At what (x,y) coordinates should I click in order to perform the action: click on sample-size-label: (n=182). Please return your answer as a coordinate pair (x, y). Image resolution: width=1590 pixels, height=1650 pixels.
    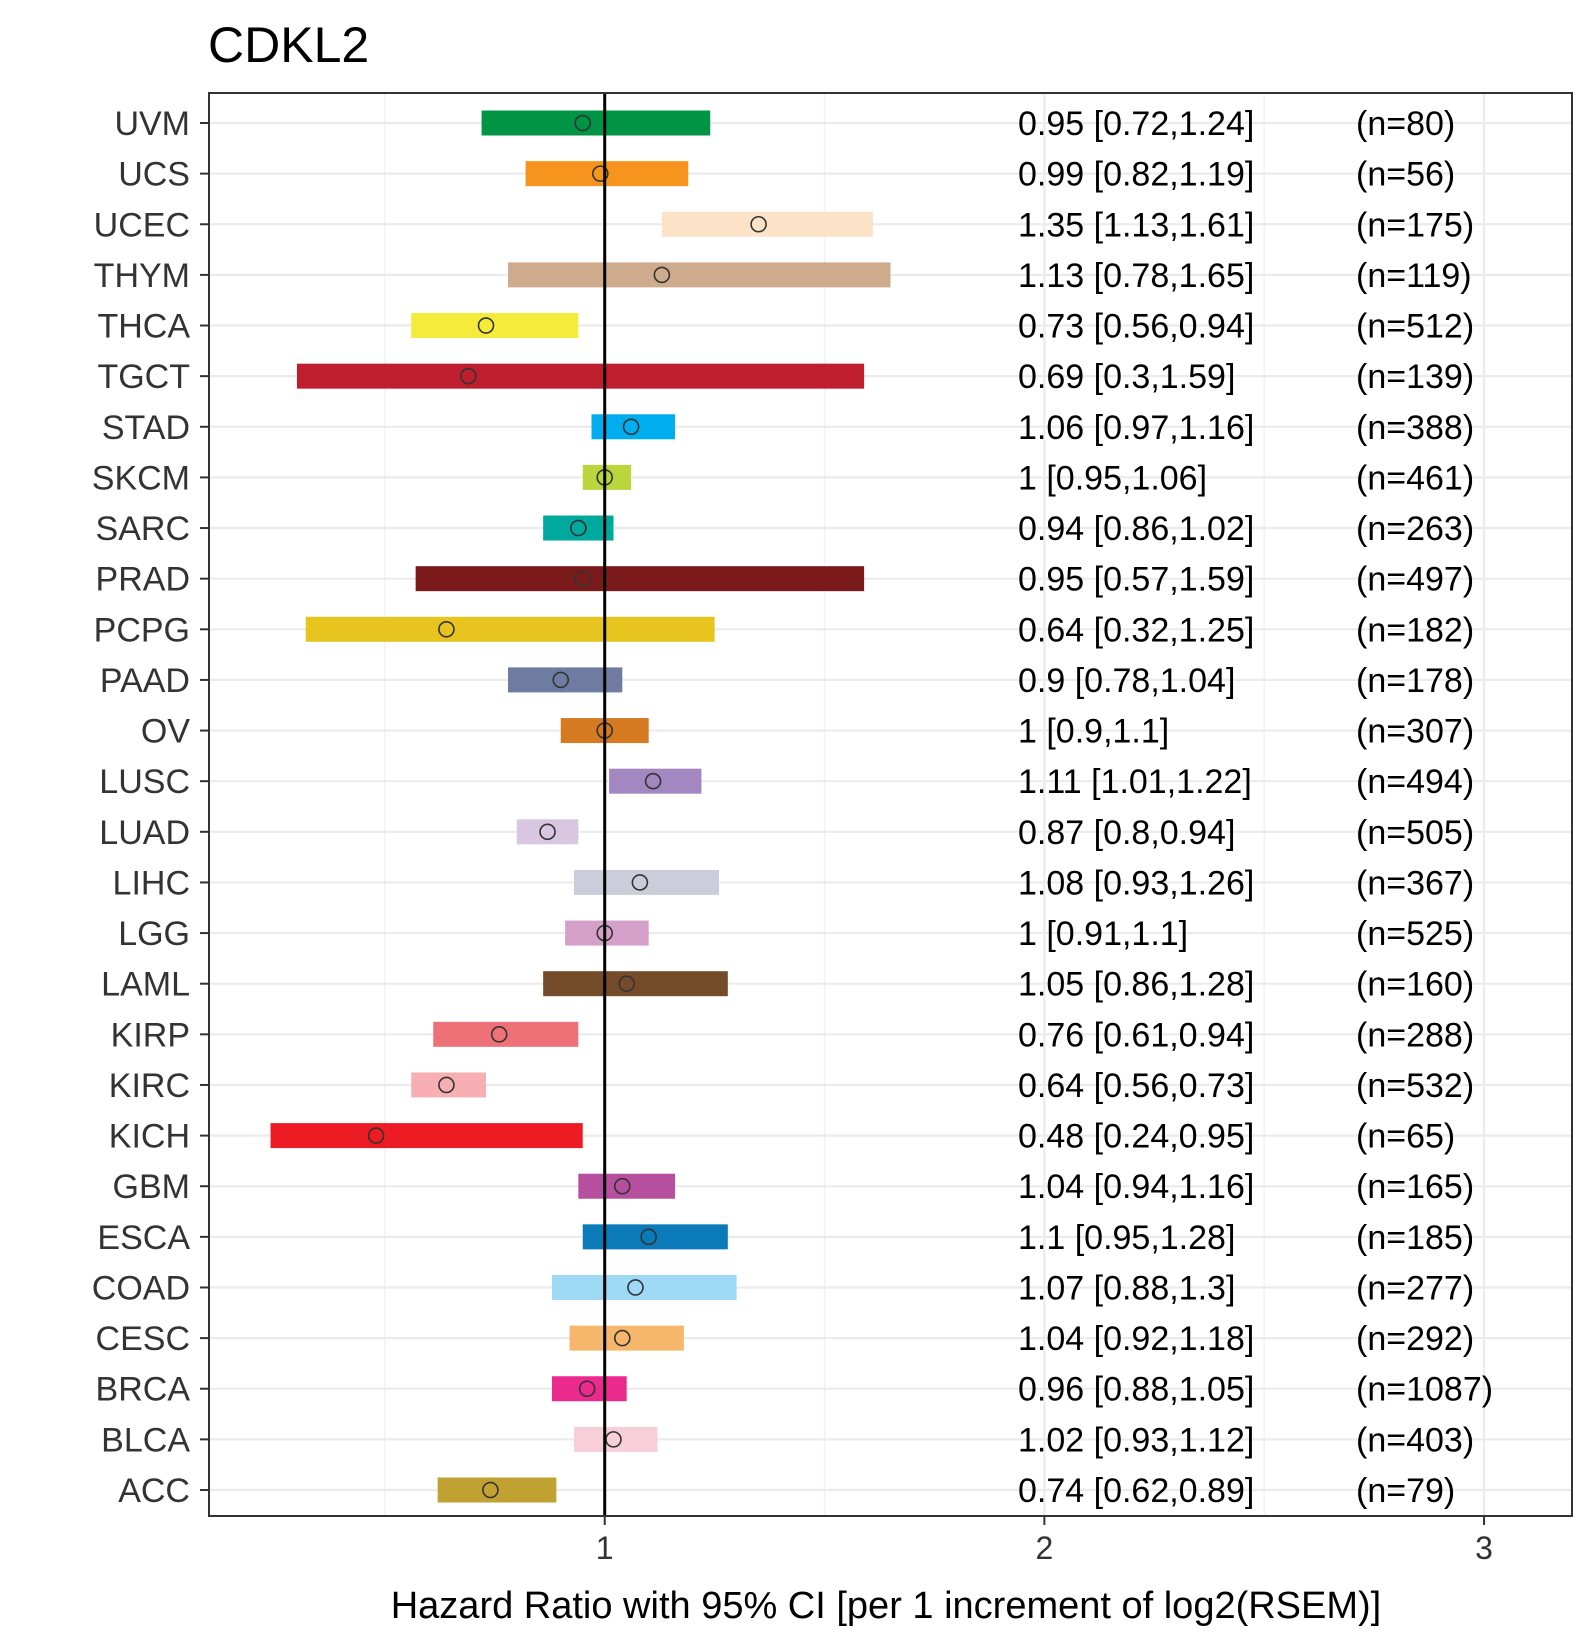
    Looking at the image, I should click on (1415, 630).